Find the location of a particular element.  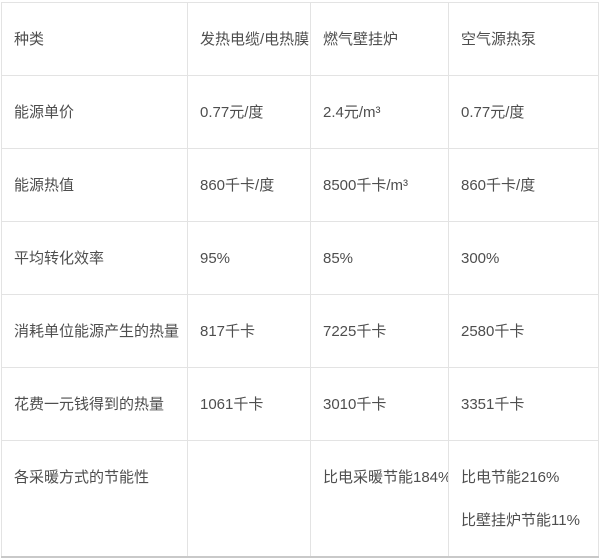

column-header-gas-boiler: 燃气壁挂炉 is located at coordinates (379, 39).